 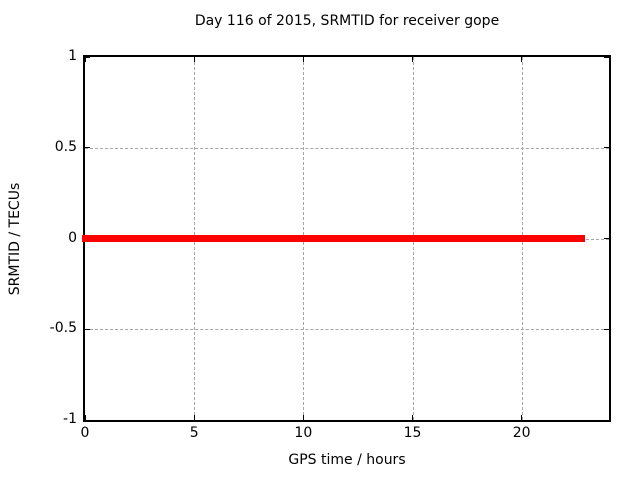 What do you see at coordinates (333, 238) in the screenshot?
I see `series-line-srmtid` at bounding box center [333, 238].